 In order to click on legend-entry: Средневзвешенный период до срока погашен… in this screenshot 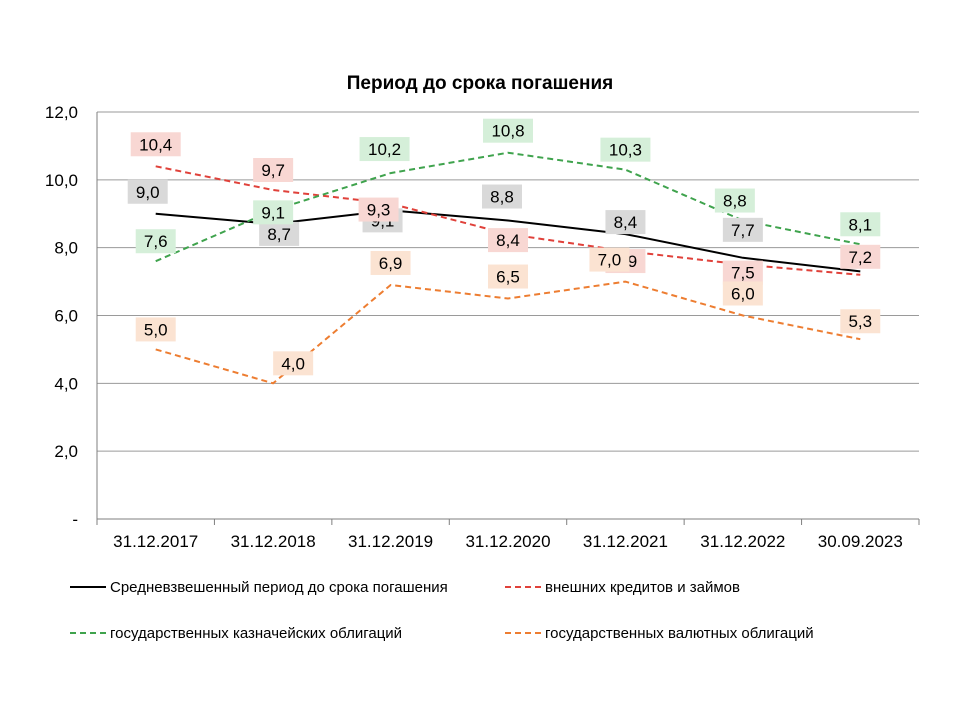, I will do `click(279, 587)`.